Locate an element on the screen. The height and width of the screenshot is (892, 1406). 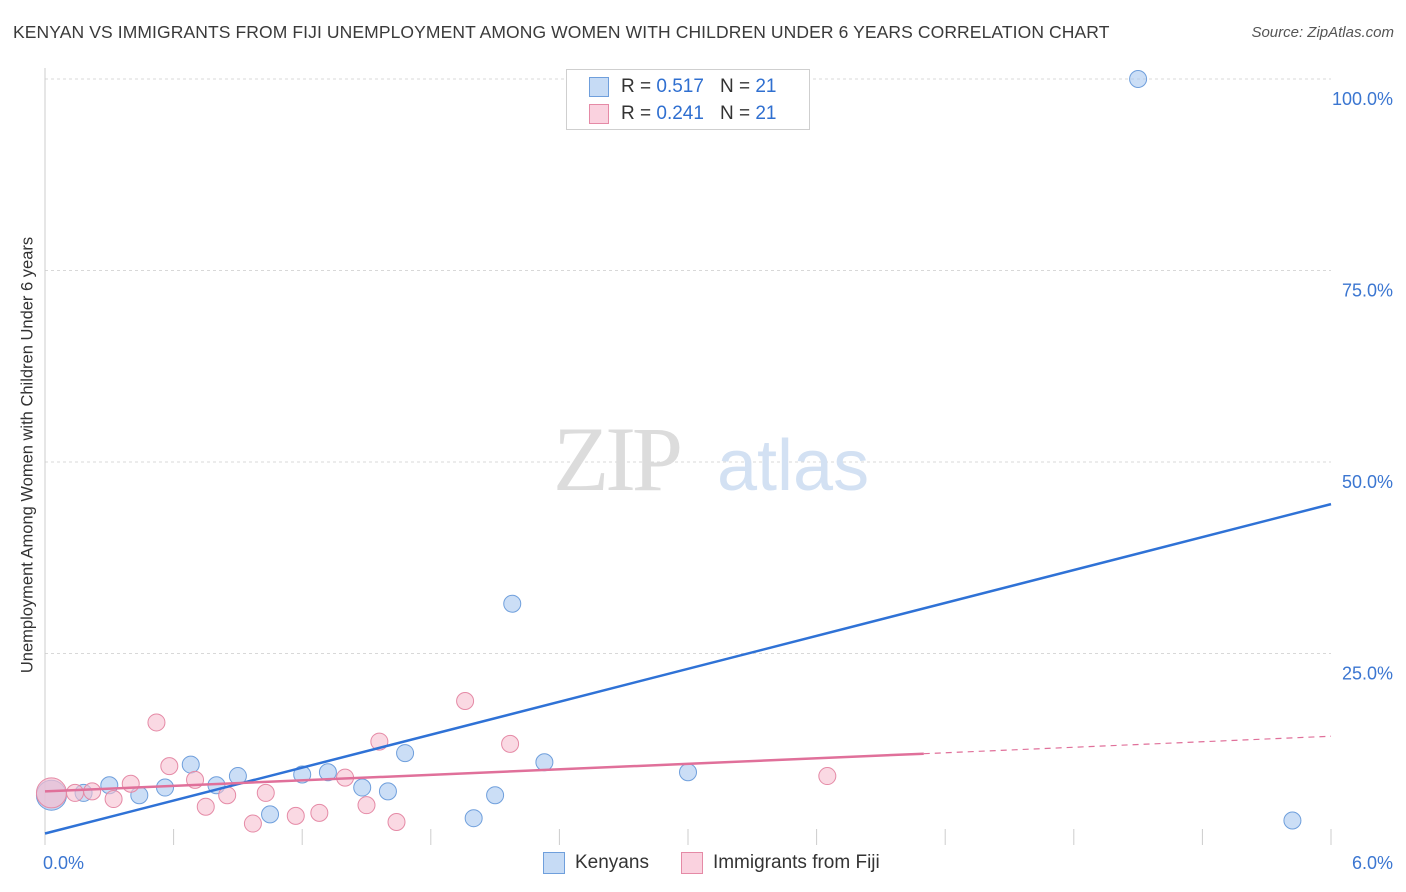
y-tick-label: 25.0% is located at coordinates (1367, 674).